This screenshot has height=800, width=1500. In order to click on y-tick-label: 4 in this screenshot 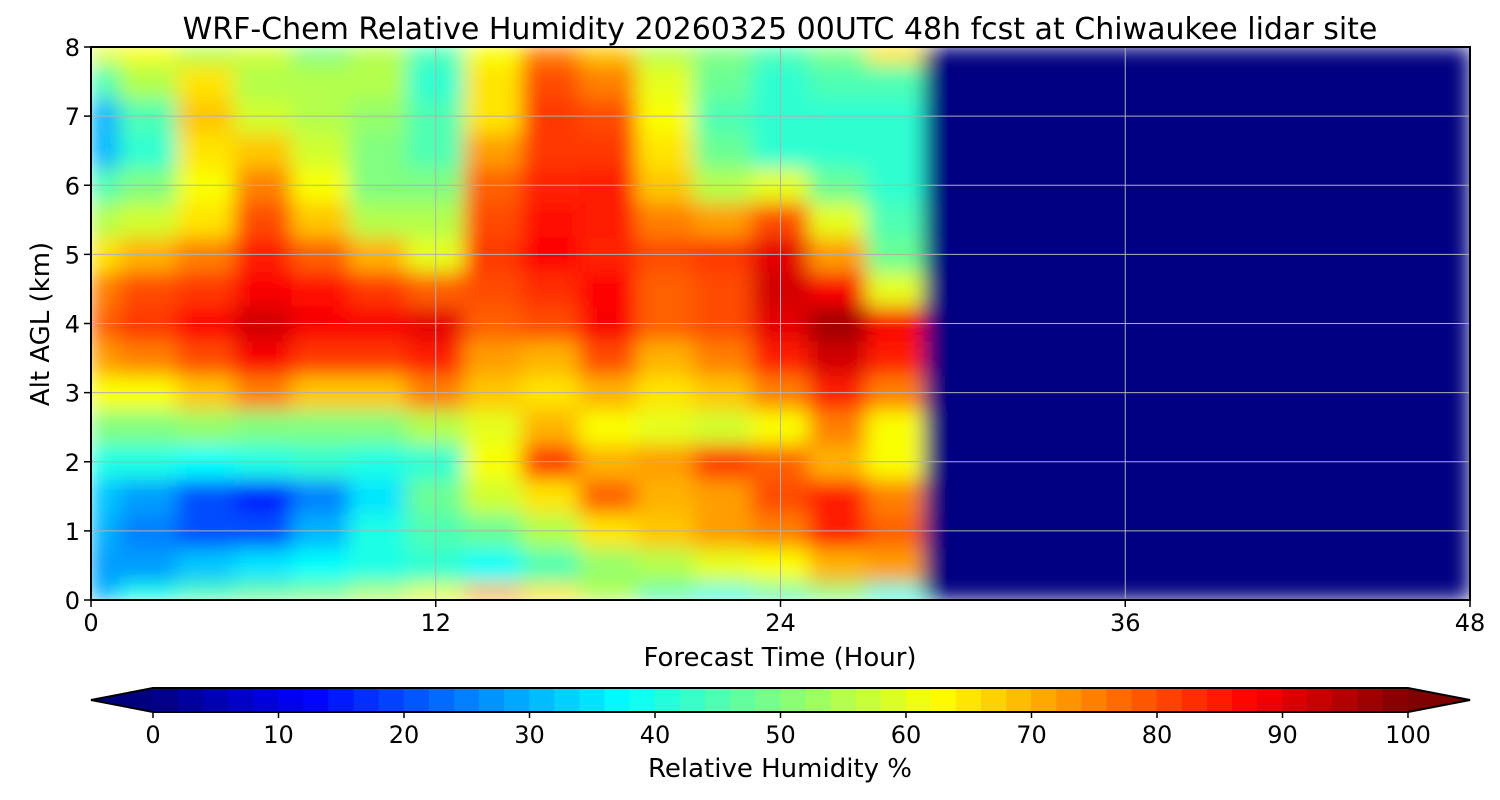, I will do `click(72, 325)`.